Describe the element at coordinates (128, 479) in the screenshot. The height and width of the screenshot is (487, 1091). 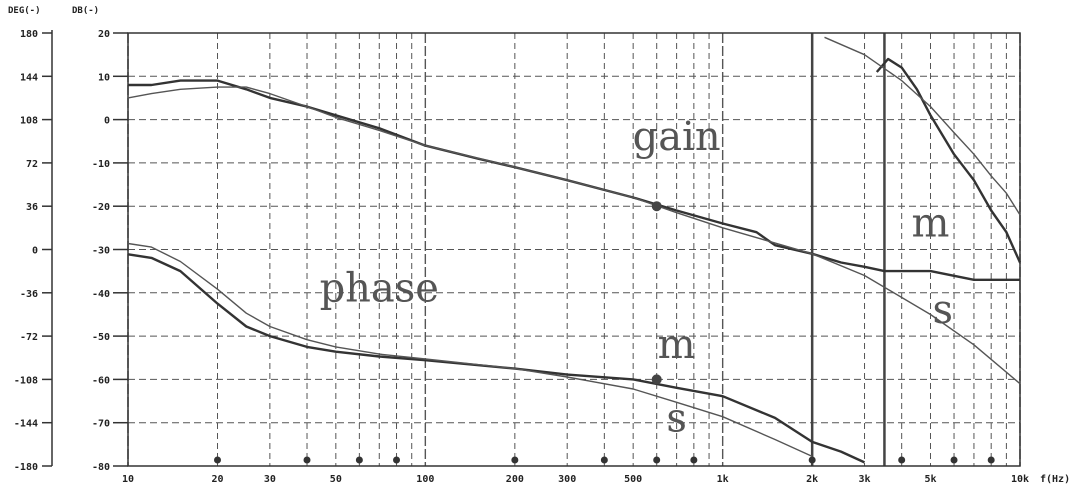
I see `x-tick-label: 10` at that location.